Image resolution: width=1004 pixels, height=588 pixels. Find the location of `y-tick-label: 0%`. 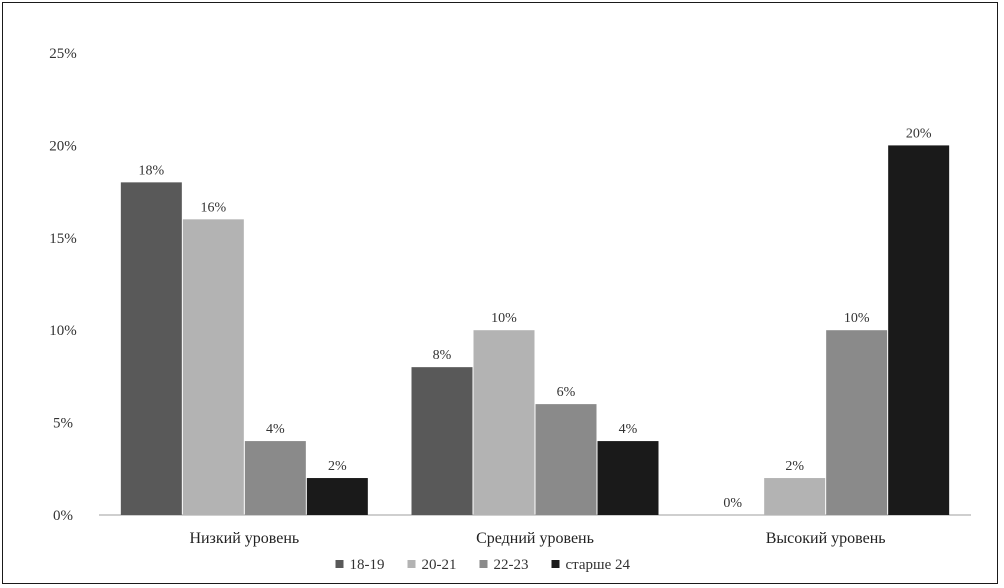

y-tick-label: 0% is located at coordinates (63, 516).